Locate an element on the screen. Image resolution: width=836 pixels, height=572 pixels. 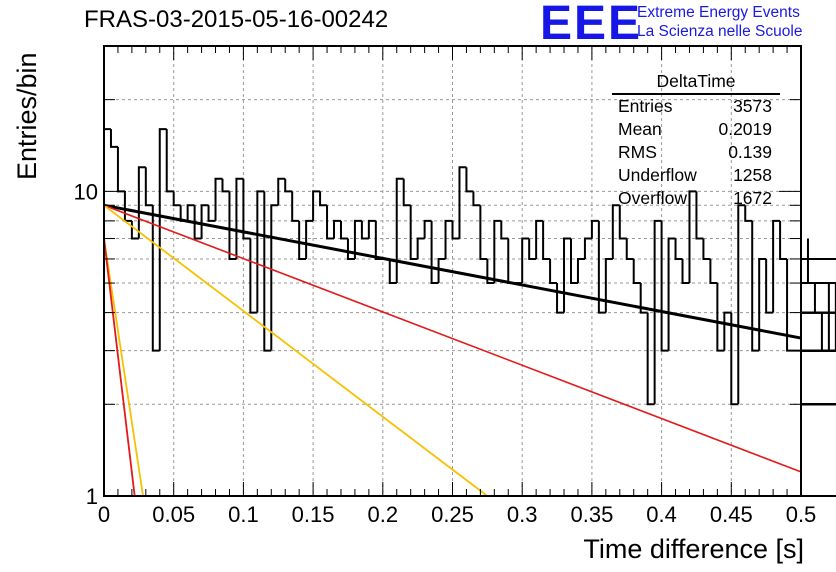
logo-caption-line1: Extreme Energy Events is located at coordinates (718, 12).